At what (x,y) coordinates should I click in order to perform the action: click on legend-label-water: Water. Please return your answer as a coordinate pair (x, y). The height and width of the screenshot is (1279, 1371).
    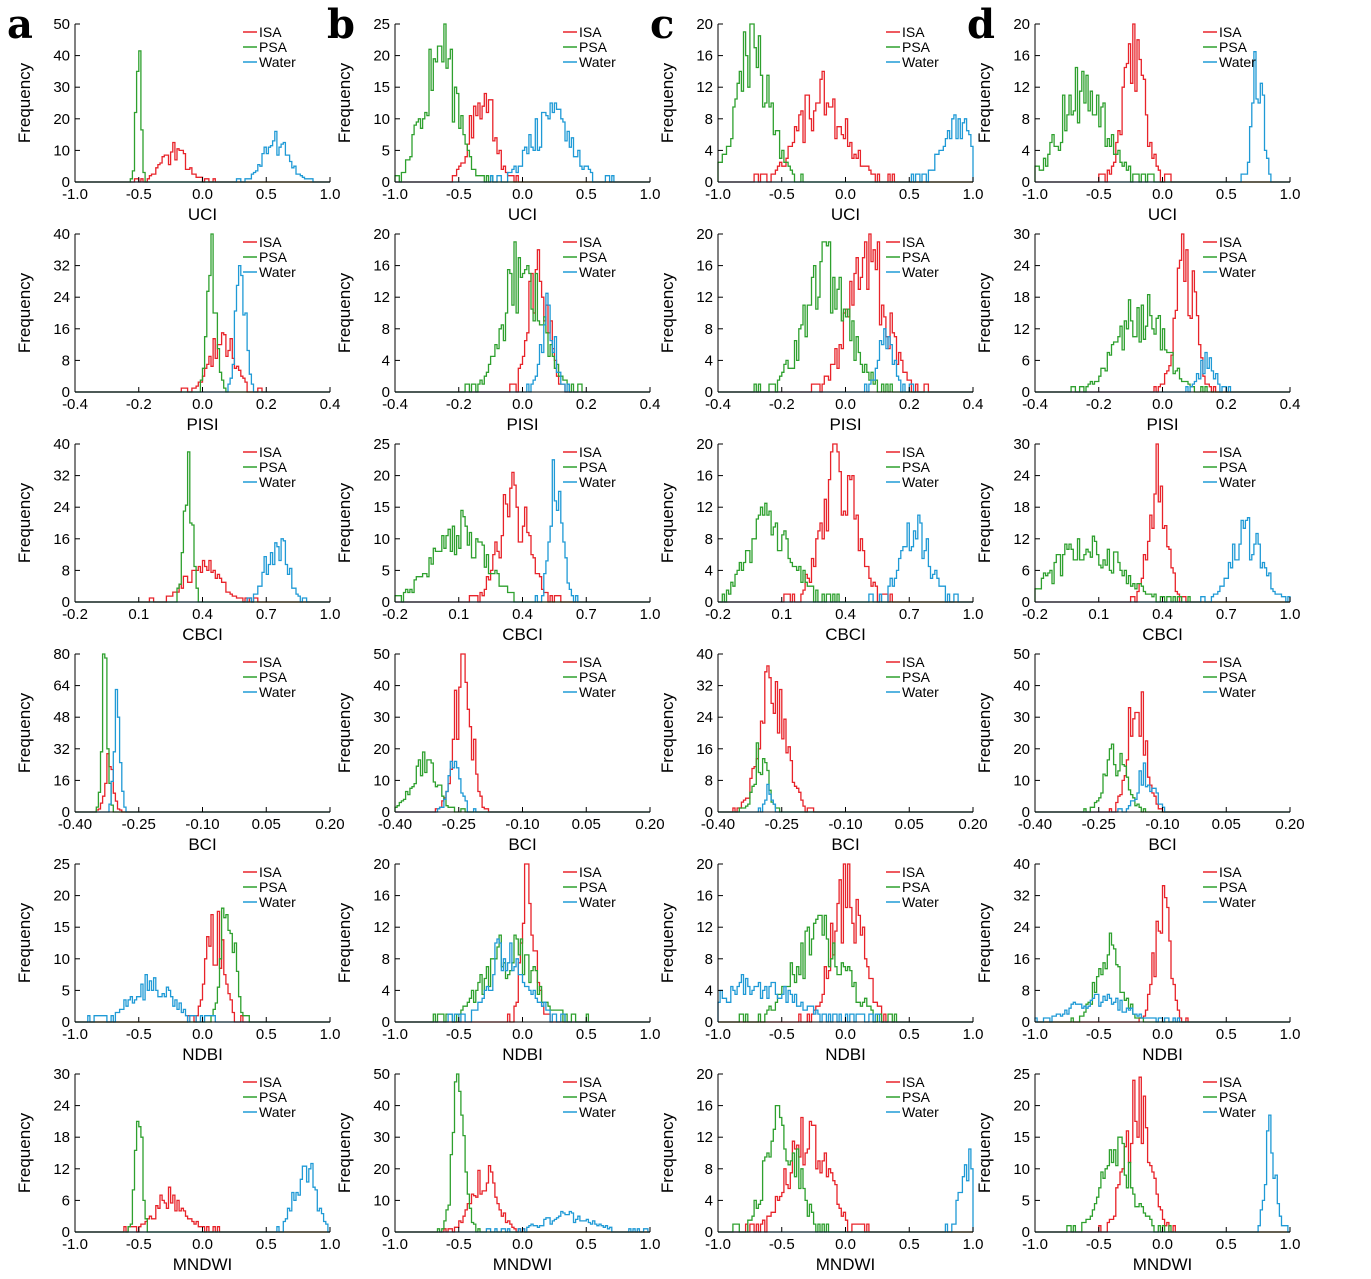
    Looking at the image, I should click on (597, 902).